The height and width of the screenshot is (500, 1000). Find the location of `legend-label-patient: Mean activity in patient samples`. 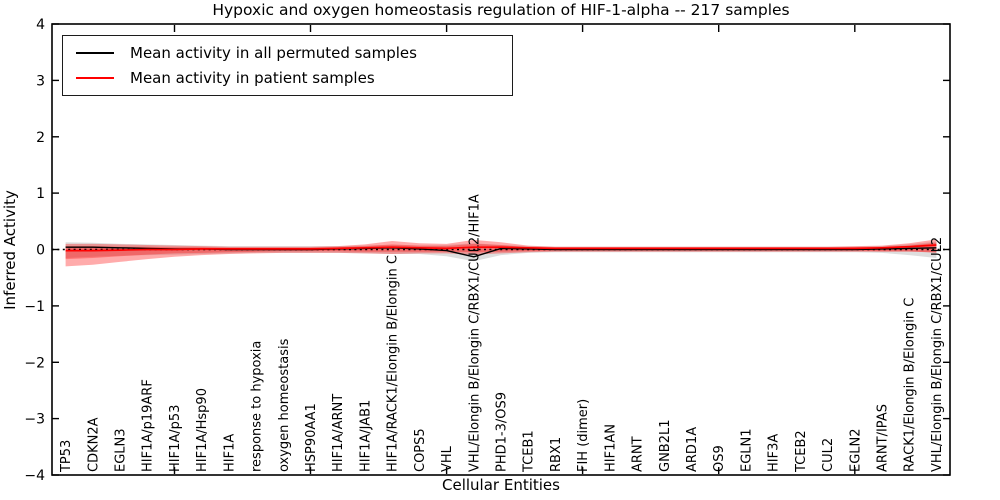

legend-label-patient: Mean activity in patient samples is located at coordinates (252, 78).